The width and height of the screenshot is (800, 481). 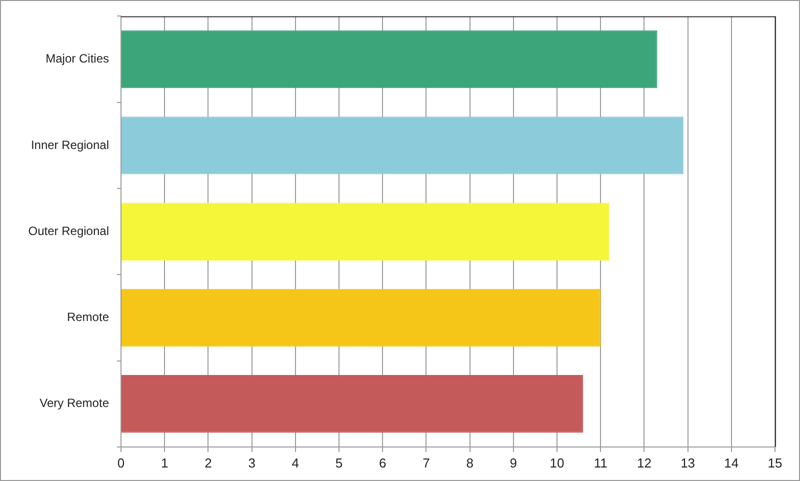 What do you see at coordinates (688, 462) in the screenshot?
I see `x-tick-label: 13` at bounding box center [688, 462].